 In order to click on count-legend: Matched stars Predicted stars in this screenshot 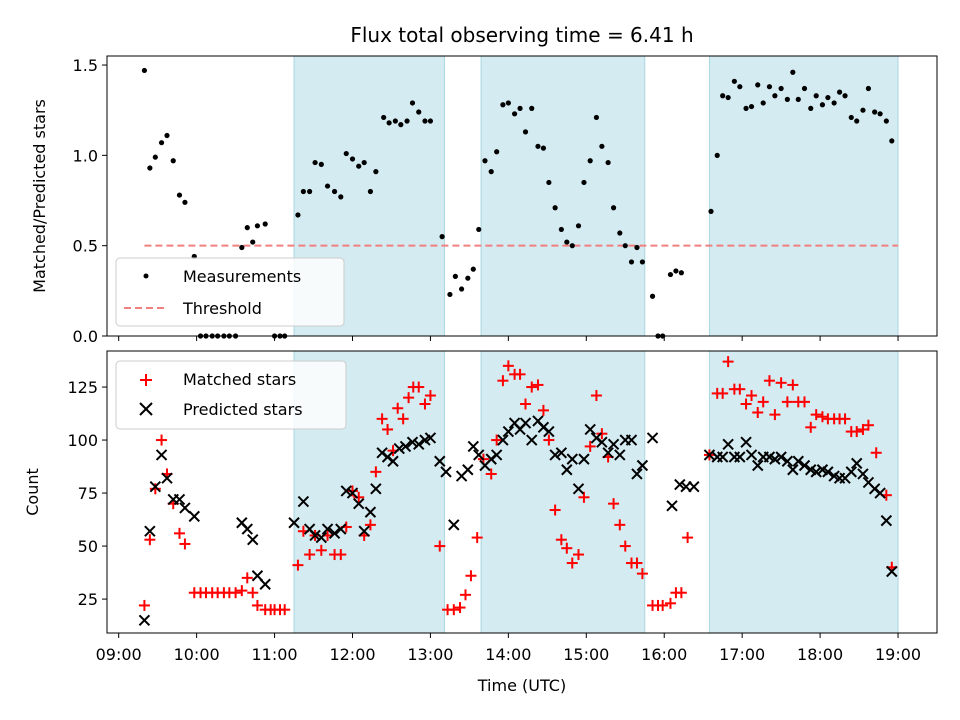, I will do `click(231, 395)`.